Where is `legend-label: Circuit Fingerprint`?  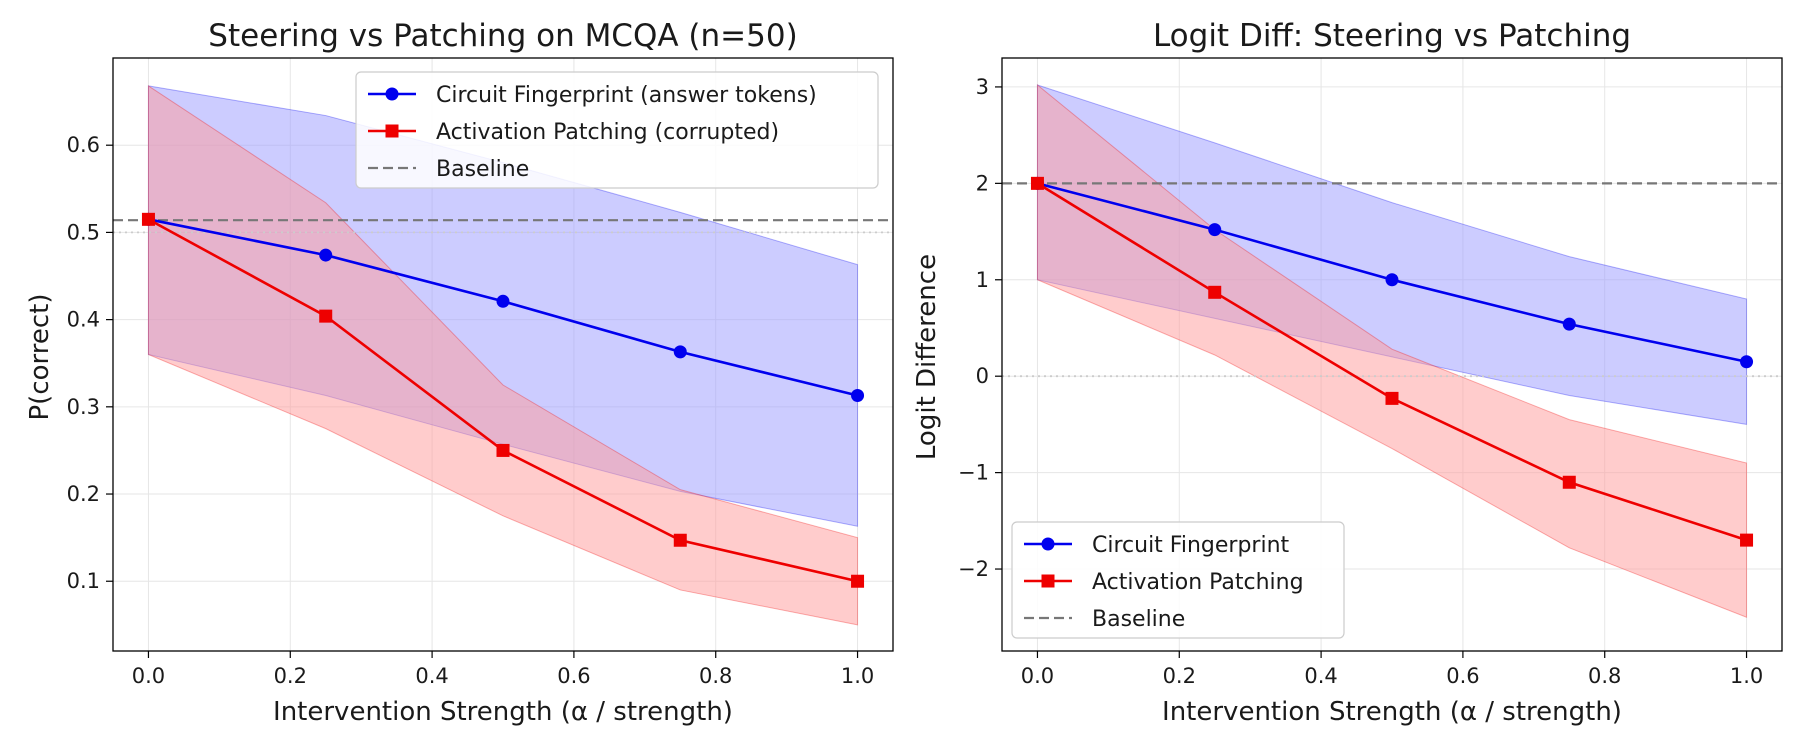 legend-label: Circuit Fingerprint is located at coordinates (1191, 545).